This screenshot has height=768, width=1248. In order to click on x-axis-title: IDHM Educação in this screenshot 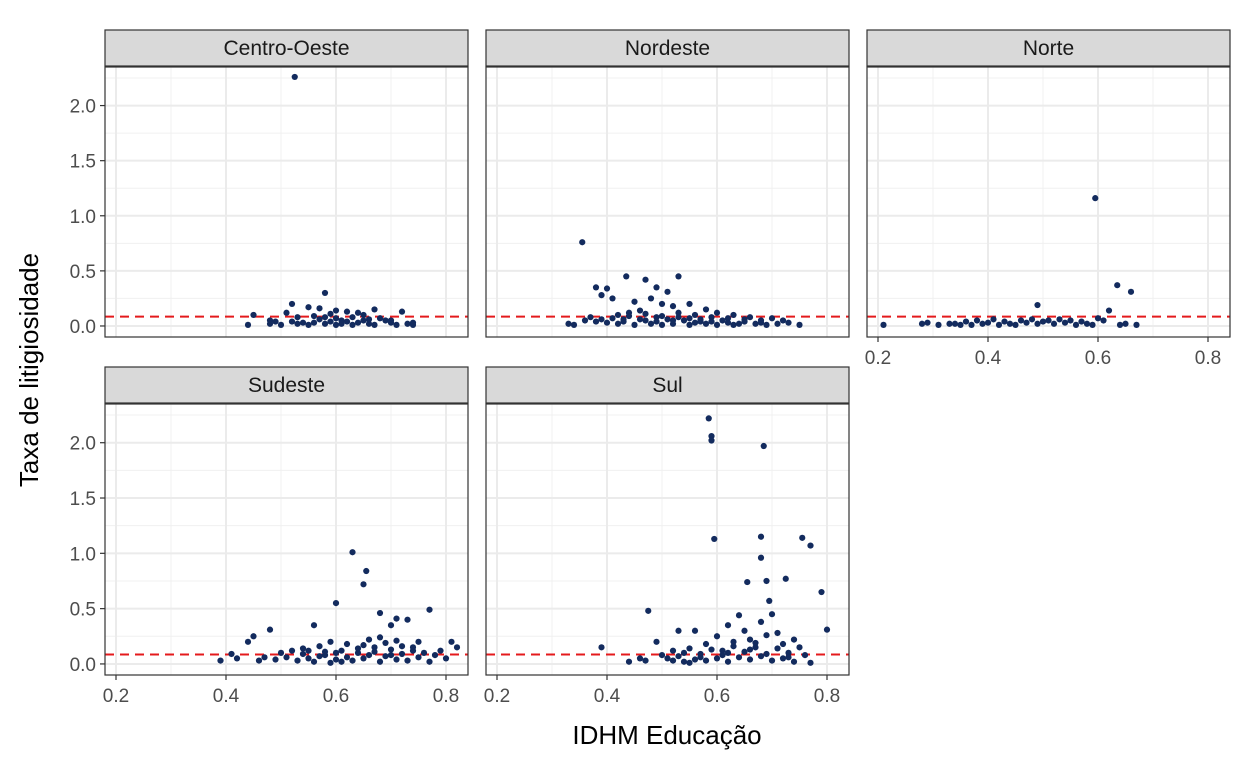, I will do `click(666, 735)`.